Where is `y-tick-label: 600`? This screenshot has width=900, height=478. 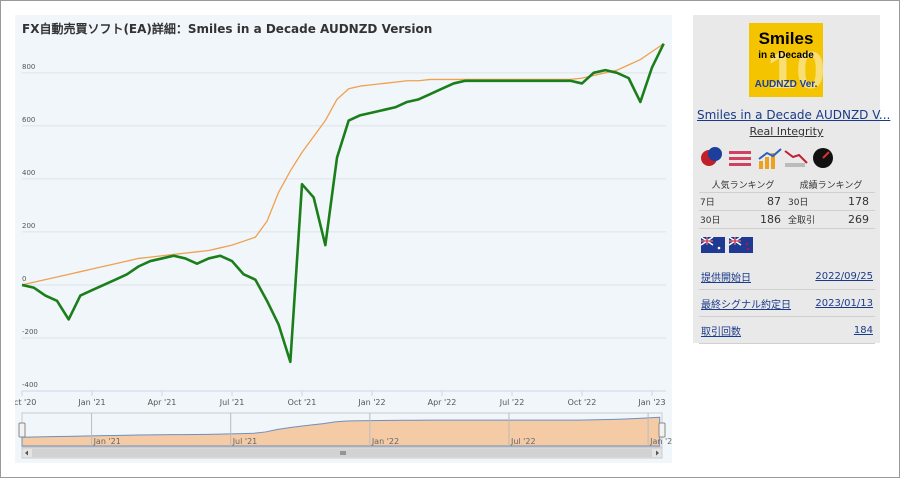 y-tick-label: 600 is located at coordinates (28, 120).